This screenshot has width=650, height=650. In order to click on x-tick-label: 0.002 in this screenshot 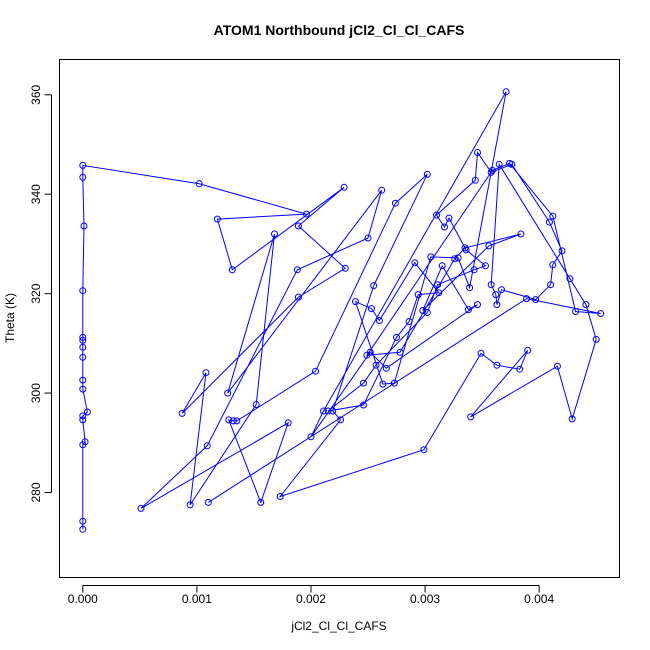, I will do `click(311, 599)`.